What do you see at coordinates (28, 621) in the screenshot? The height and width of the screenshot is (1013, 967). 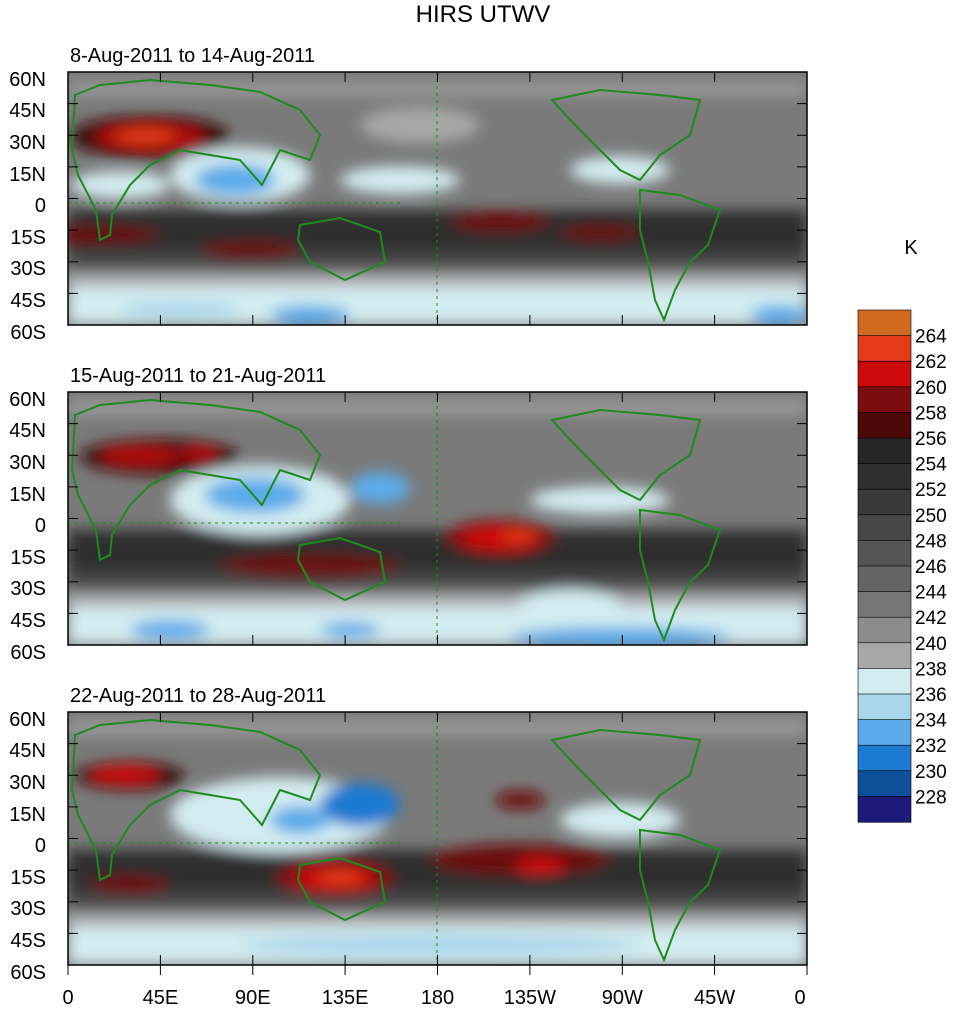 I see `panel-2-lat-label: 45S` at bounding box center [28, 621].